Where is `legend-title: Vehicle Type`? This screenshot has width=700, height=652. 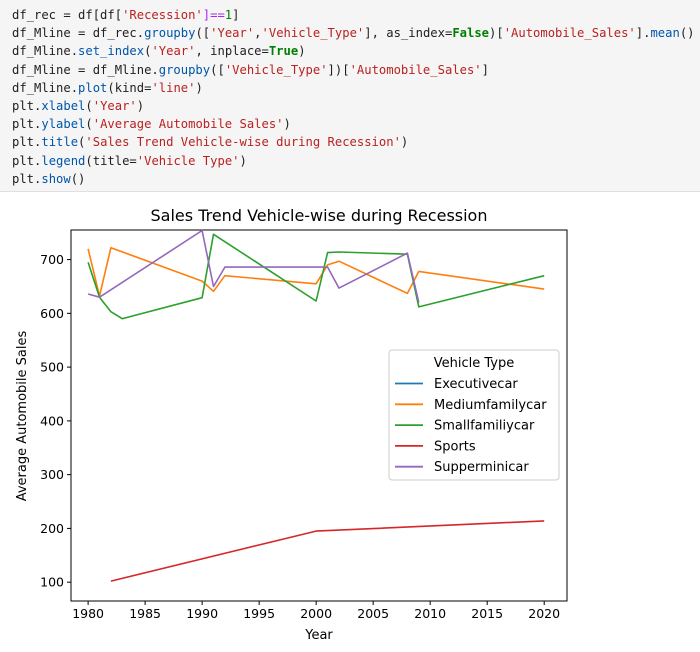 legend-title: Vehicle Type is located at coordinates (474, 363).